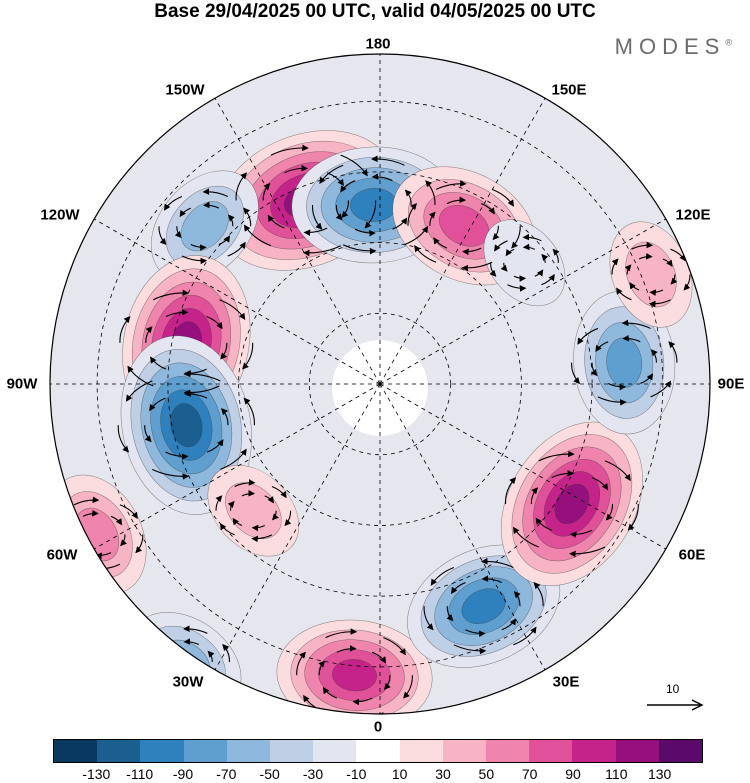 This screenshot has width=750, height=783. What do you see at coordinates (673, 689) in the screenshot?
I see `reference-vector-label: 10` at bounding box center [673, 689].